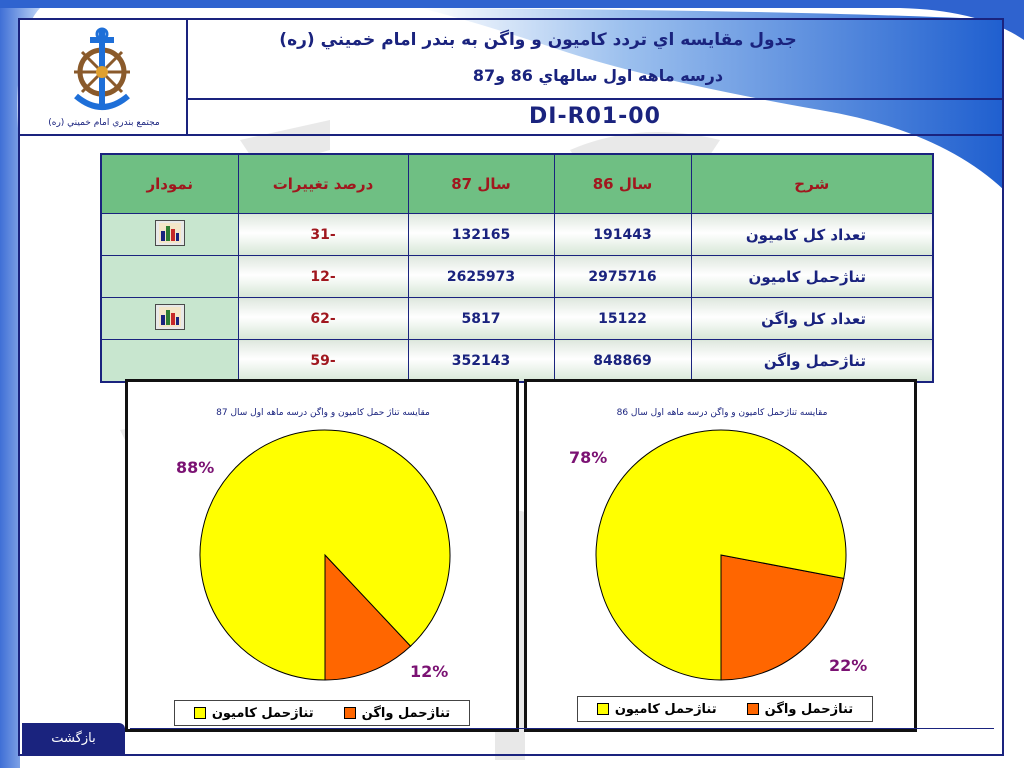 The image size is (1024, 768). What do you see at coordinates (323, 361) in the screenshot?
I see `change-percent-cell: -59` at bounding box center [323, 361].